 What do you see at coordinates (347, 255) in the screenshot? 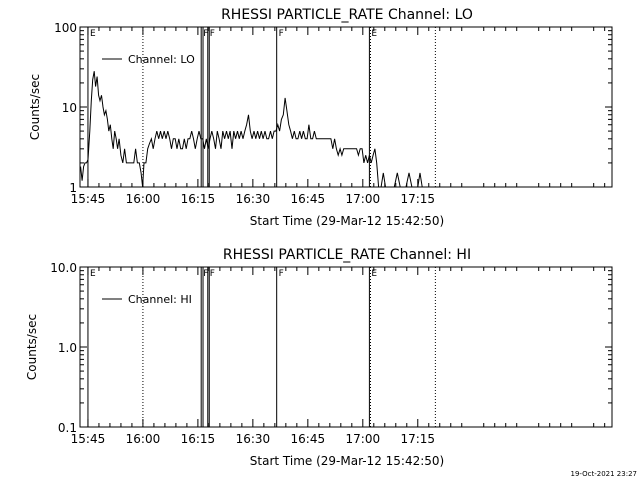
I see `chart-title: RHESSI PARTICLE_RATE Channel: HI` at bounding box center [347, 255].